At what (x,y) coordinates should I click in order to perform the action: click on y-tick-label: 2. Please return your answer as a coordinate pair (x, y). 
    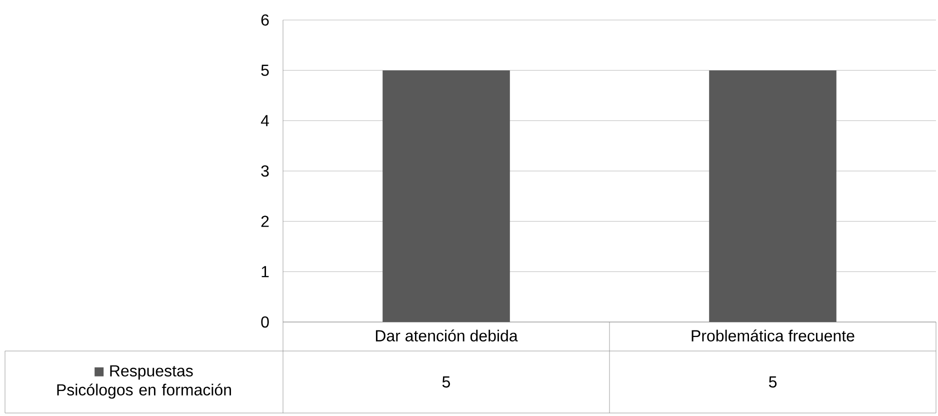
    Looking at the image, I should click on (265, 221).